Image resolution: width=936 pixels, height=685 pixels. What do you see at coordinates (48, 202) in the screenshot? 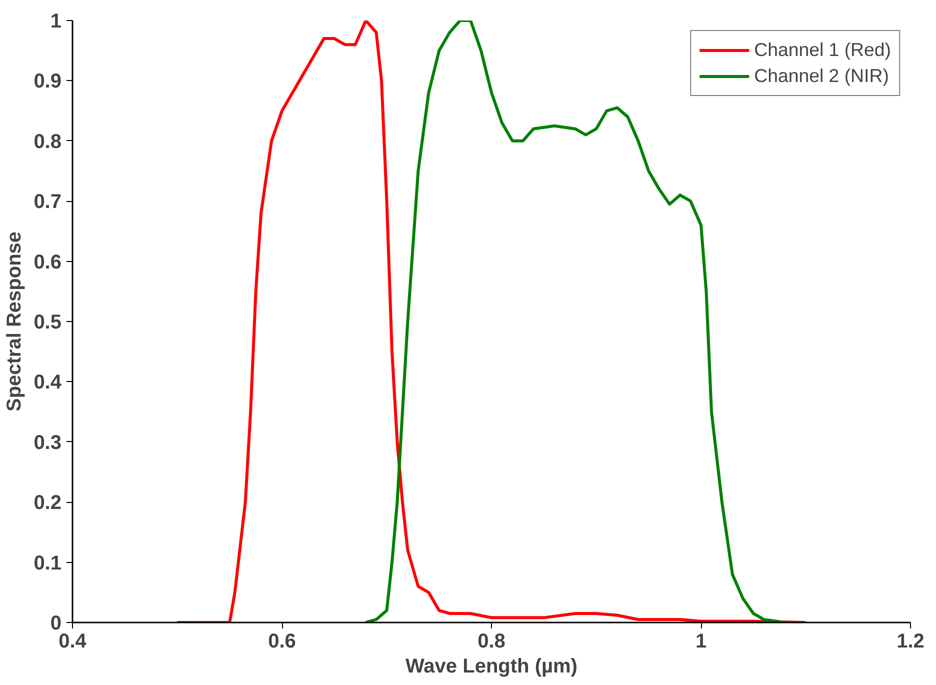
I see `y-tick-label: 0.7` at bounding box center [48, 202].